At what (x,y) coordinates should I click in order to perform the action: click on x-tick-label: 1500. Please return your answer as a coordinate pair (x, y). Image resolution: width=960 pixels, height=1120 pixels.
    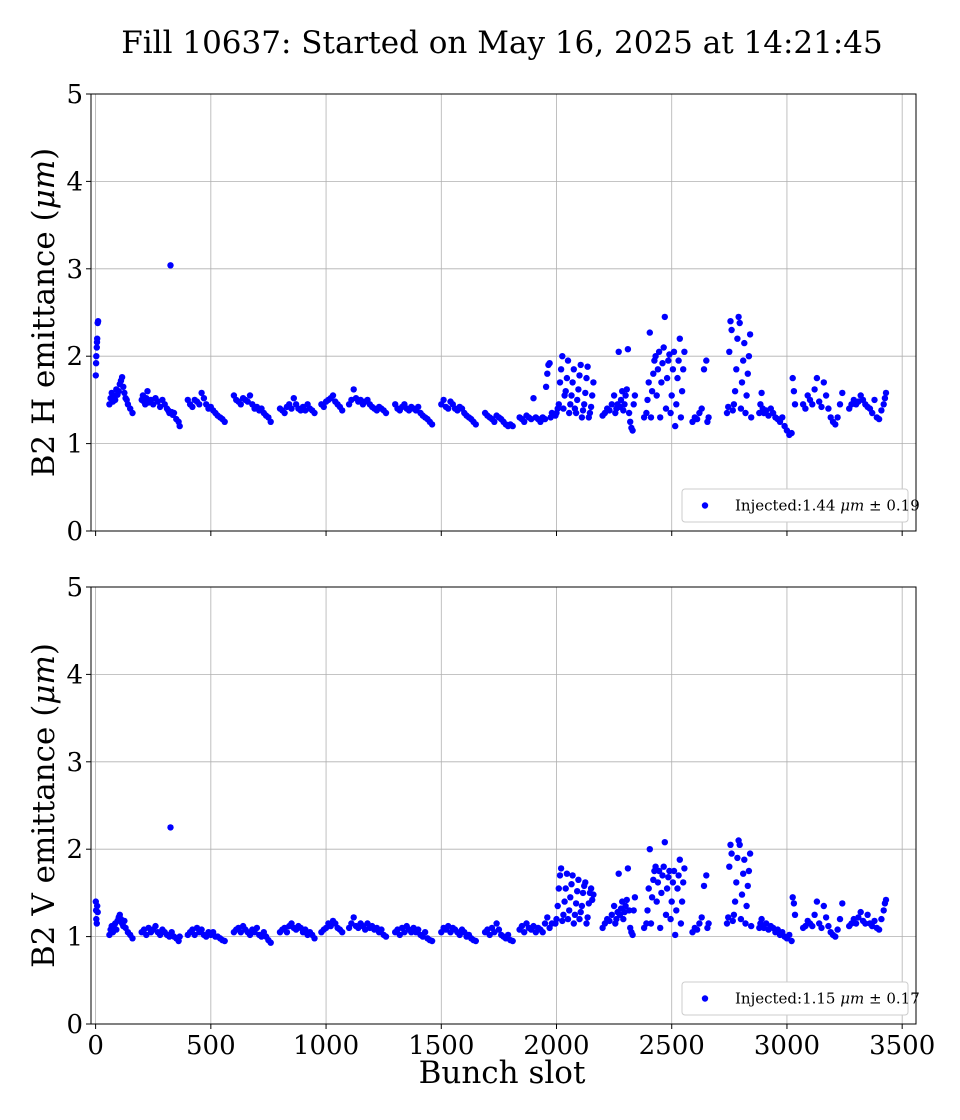
    Looking at the image, I should click on (441, 1046).